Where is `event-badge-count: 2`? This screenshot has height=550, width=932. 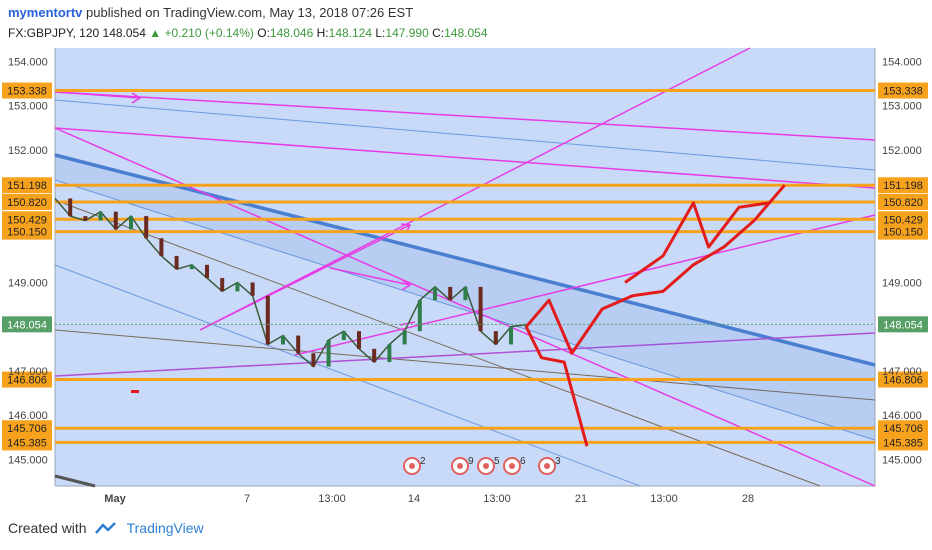 event-badge-count: 2 is located at coordinates (423, 461).